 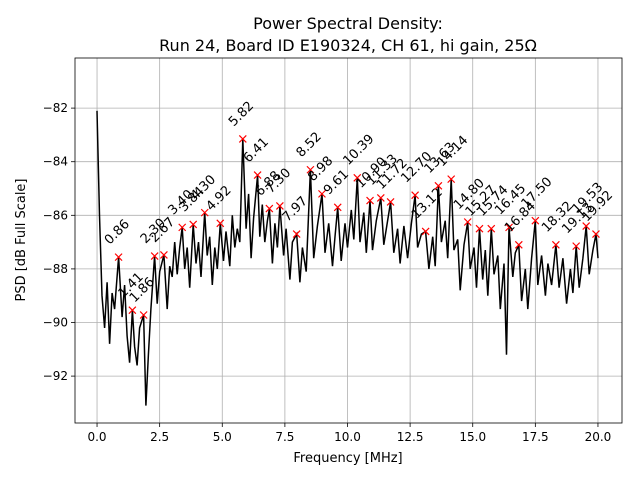 What do you see at coordinates (472, 437) in the screenshot?
I see `x-tick-label: 15.0` at bounding box center [472, 437].